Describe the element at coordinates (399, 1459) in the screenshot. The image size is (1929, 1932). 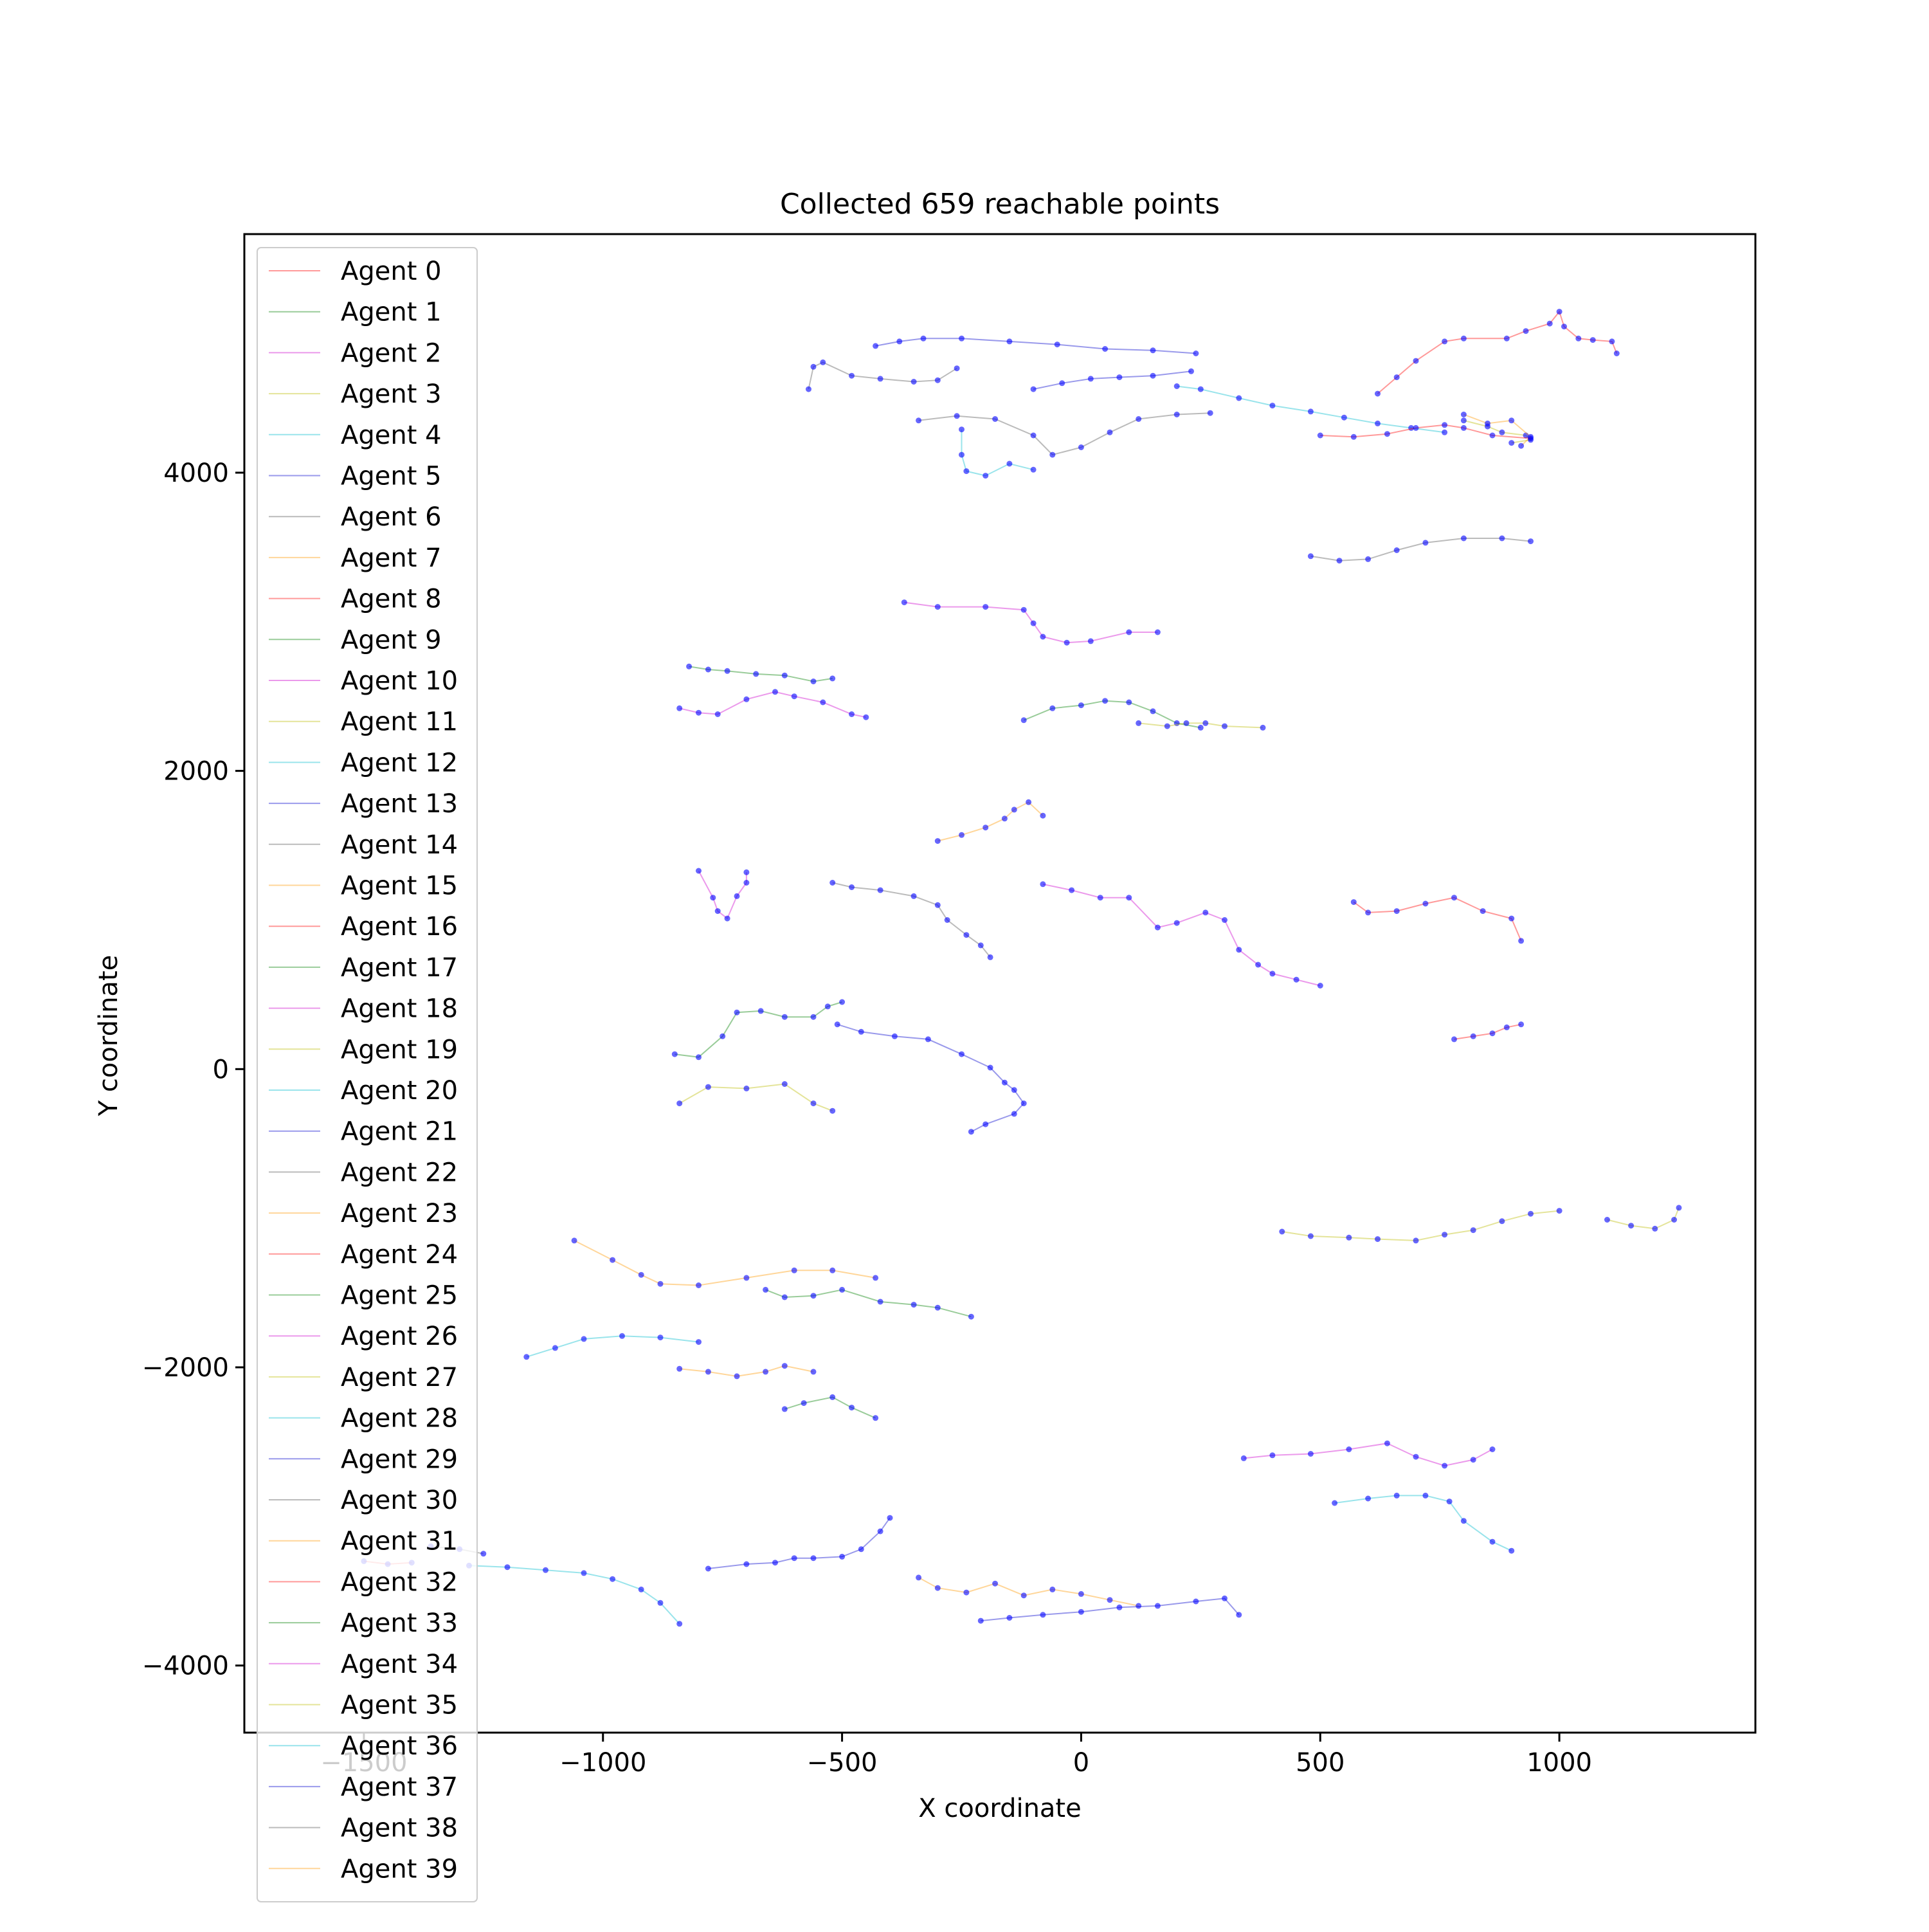
I see `legend-label-agent-29: Agent 29` at that location.